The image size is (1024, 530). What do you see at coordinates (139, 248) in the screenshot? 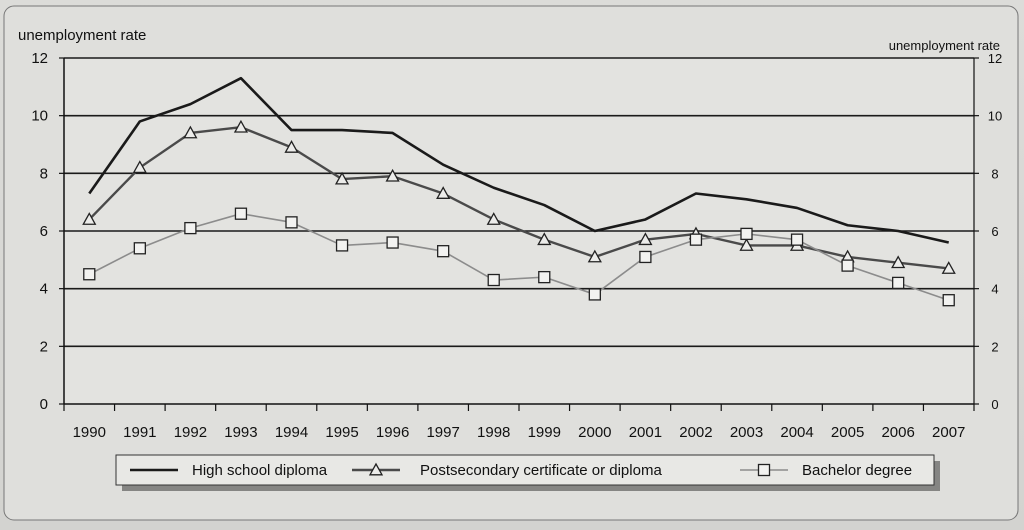
I see `series-2-point-1991` at bounding box center [139, 248].